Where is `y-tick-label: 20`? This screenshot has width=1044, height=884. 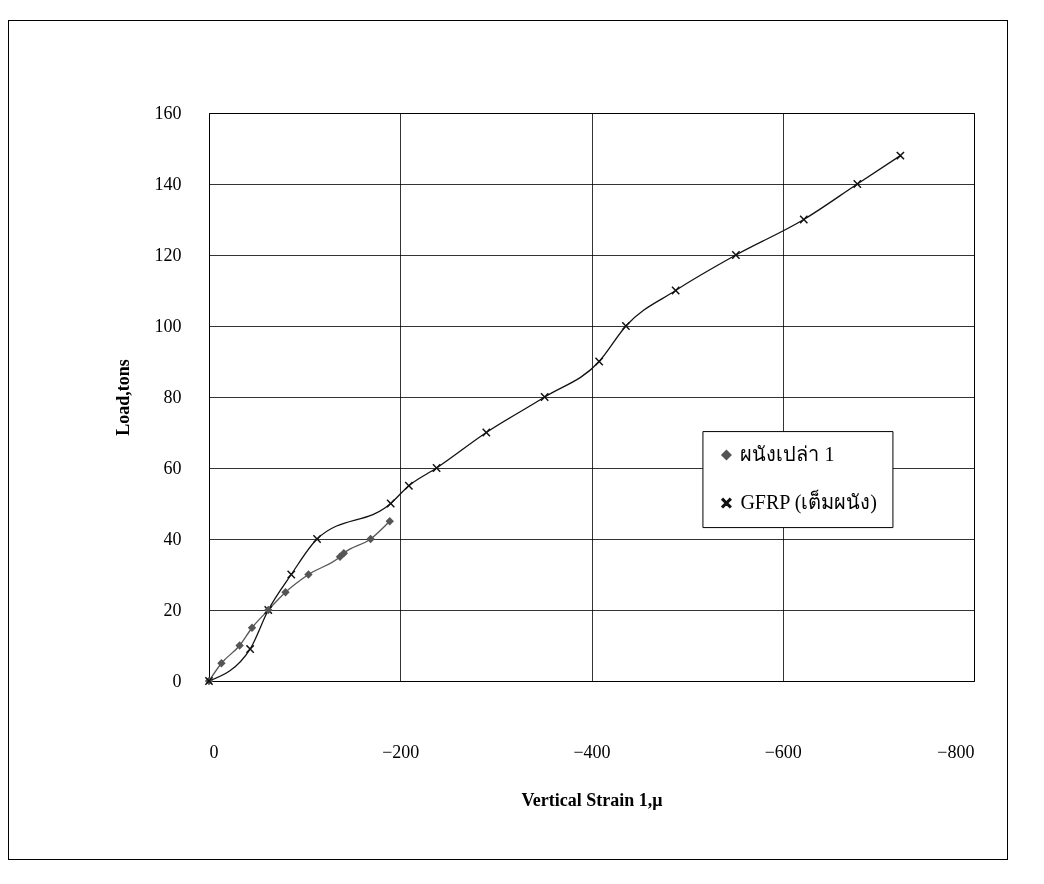 y-tick-label: 20 is located at coordinates (172, 609).